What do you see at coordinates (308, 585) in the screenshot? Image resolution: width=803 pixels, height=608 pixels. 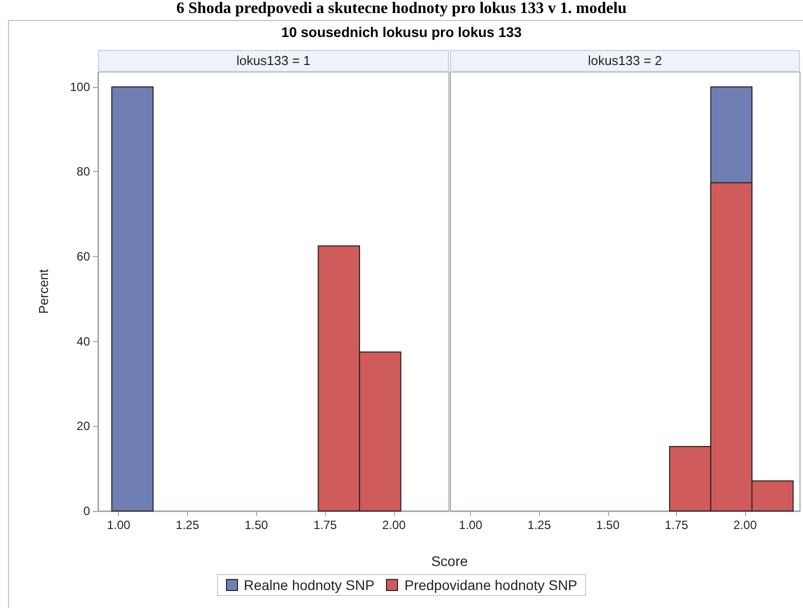 I see `legend-label: Realne hodnoty SNP` at bounding box center [308, 585].